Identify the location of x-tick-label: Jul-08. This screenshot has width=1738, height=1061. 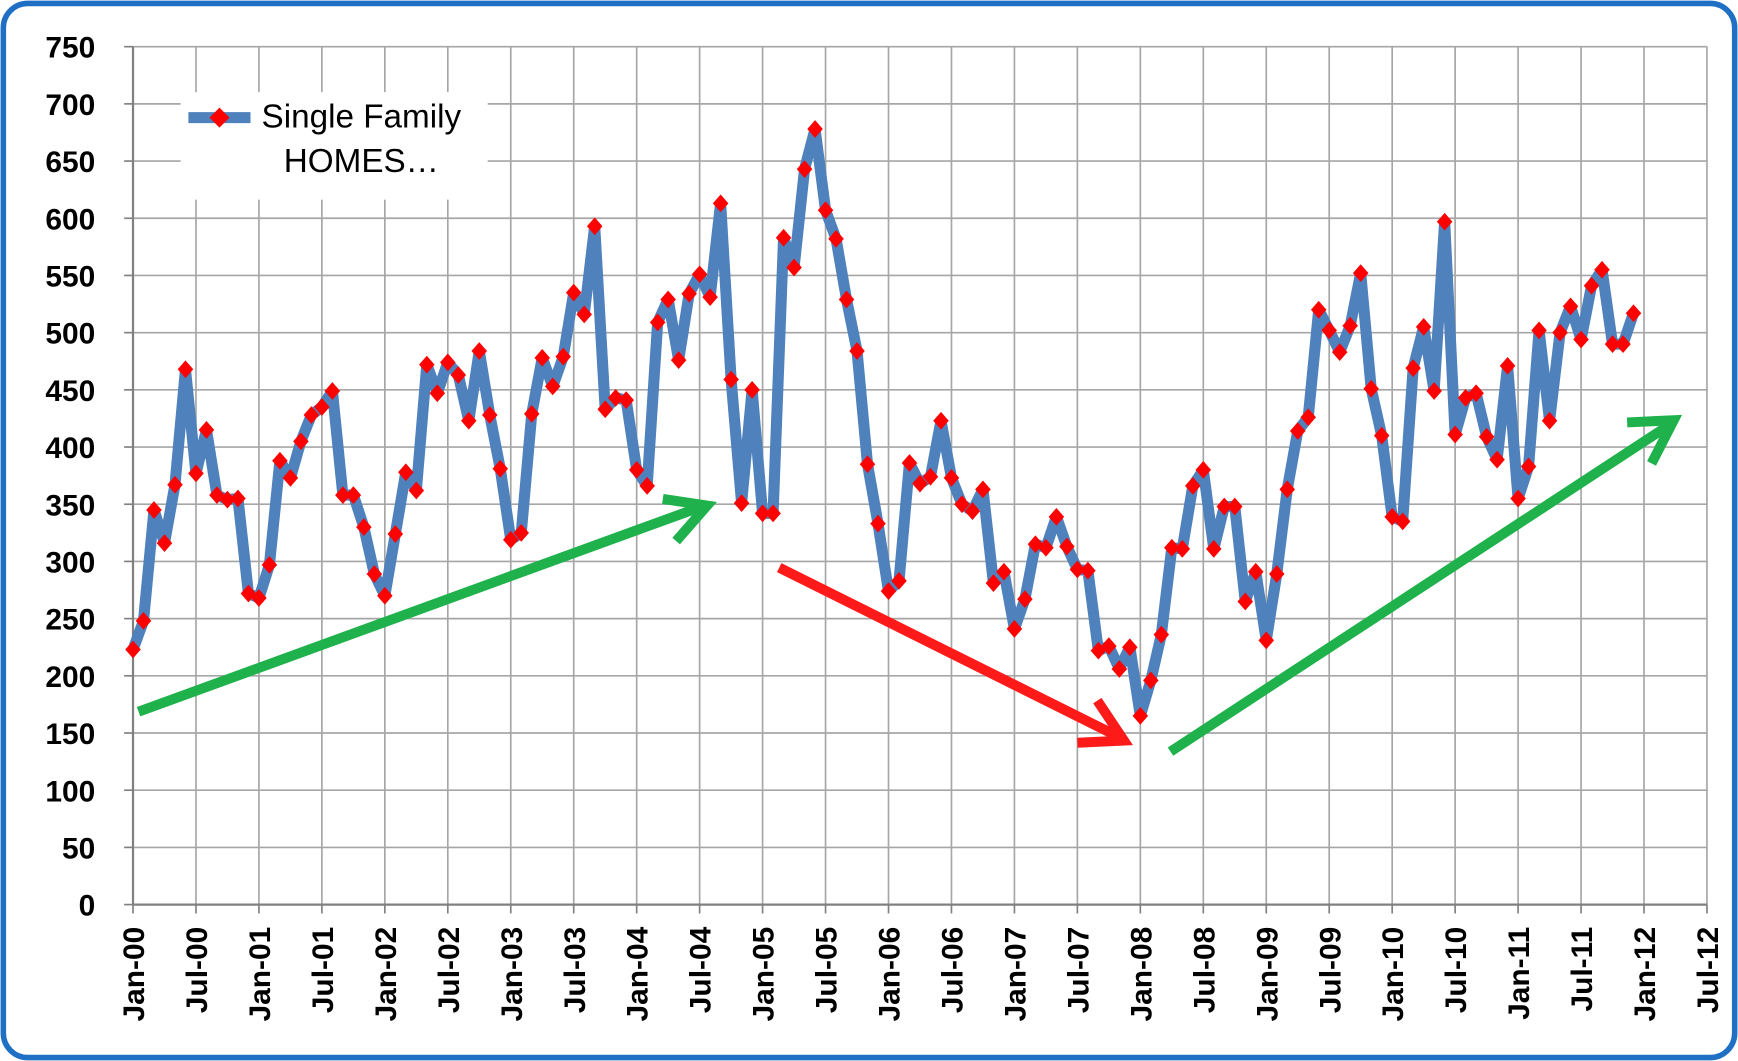
(1204, 970).